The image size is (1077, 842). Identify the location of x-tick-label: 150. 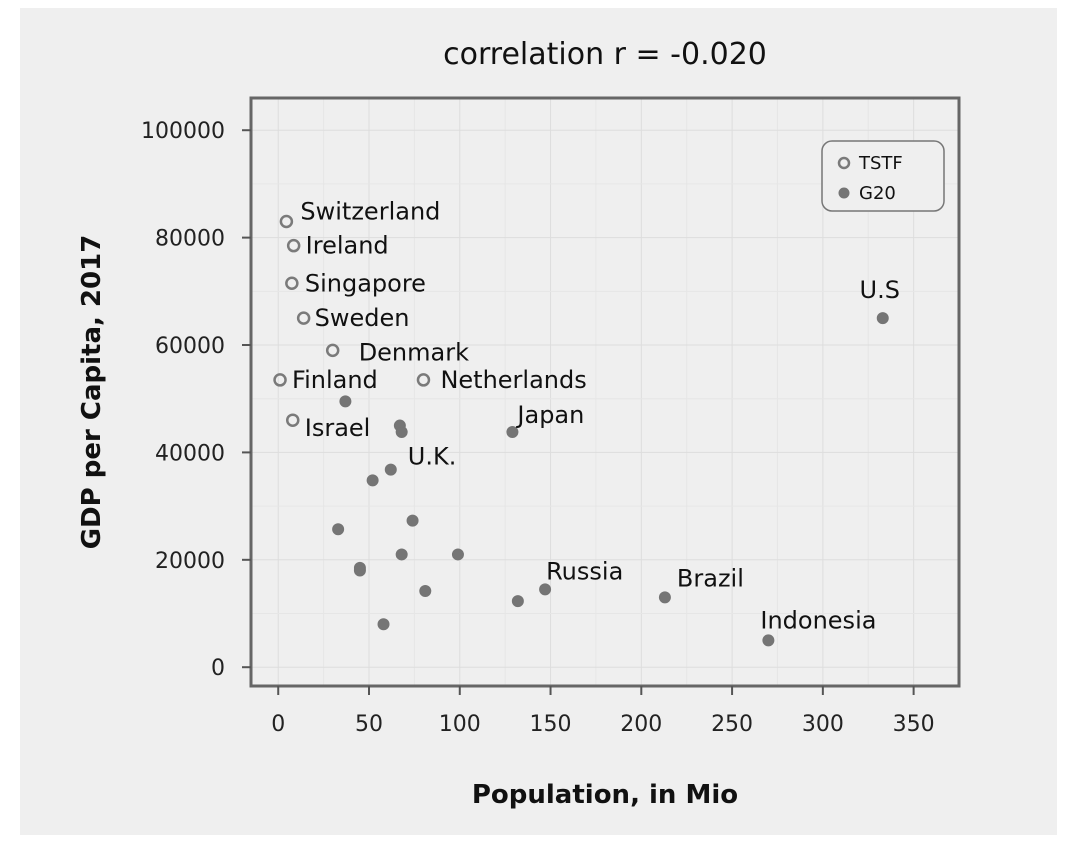
(551, 724).